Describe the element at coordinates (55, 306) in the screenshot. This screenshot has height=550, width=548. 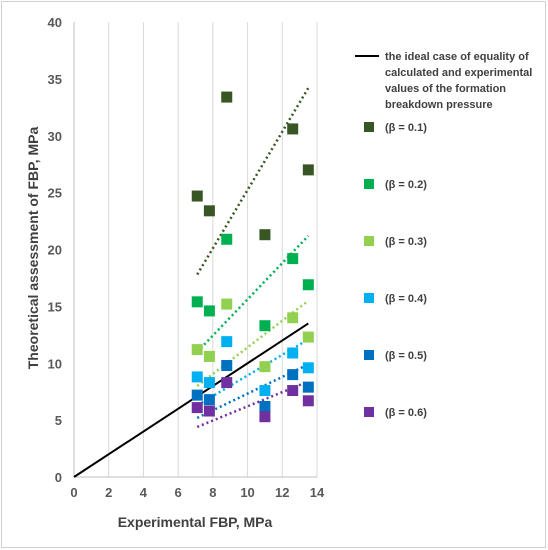
I see `y-tick-label: 15` at that location.